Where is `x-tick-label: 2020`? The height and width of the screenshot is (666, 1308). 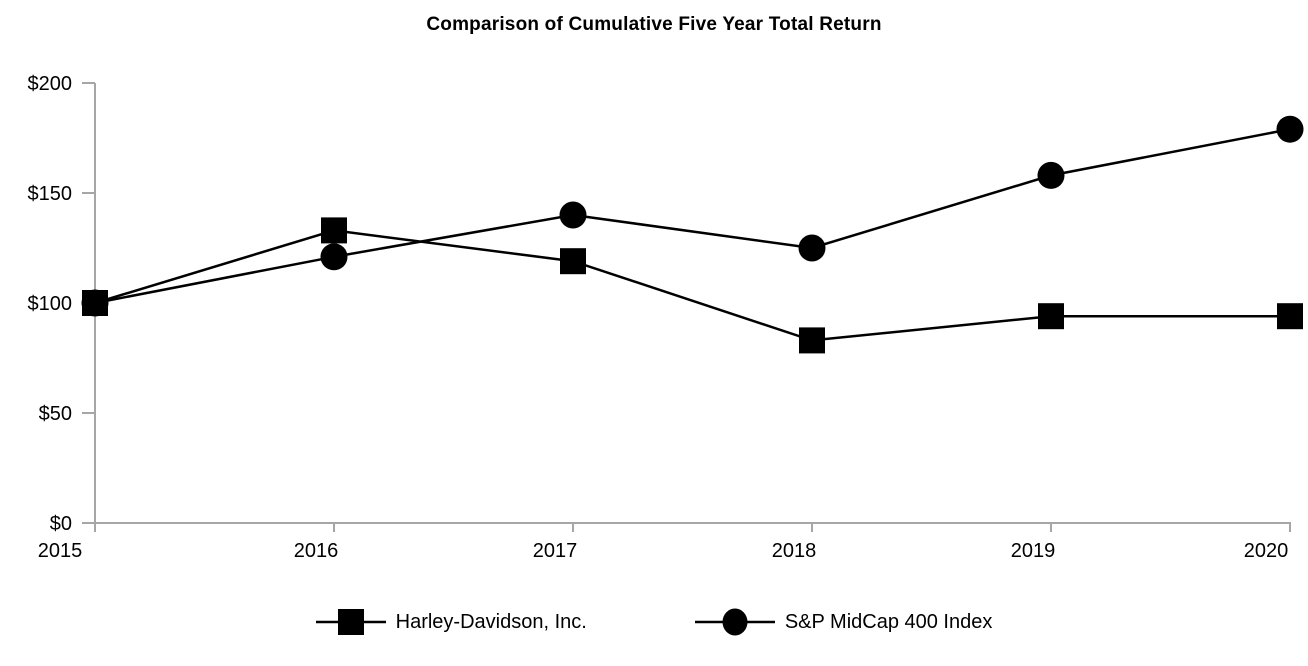
x-tick-label: 2020 is located at coordinates (1266, 551).